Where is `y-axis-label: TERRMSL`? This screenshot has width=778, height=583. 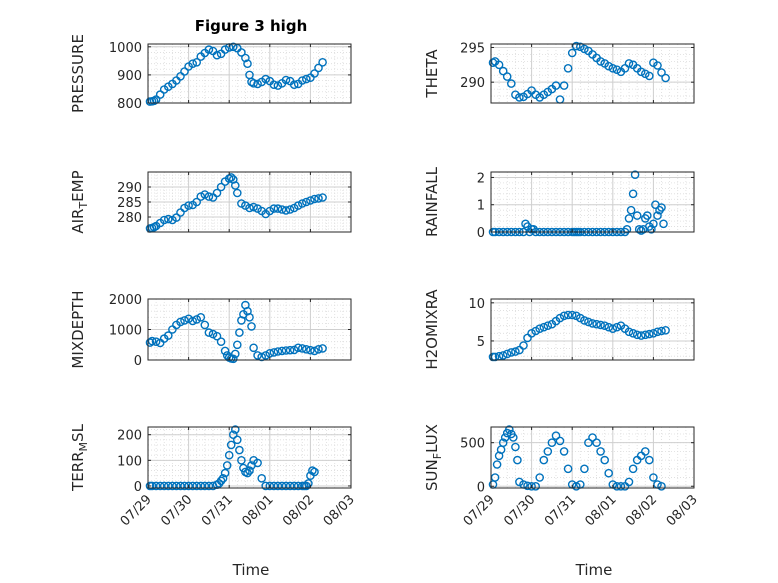
y-axis-label: TERRMSL is located at coordinates (79, 457).